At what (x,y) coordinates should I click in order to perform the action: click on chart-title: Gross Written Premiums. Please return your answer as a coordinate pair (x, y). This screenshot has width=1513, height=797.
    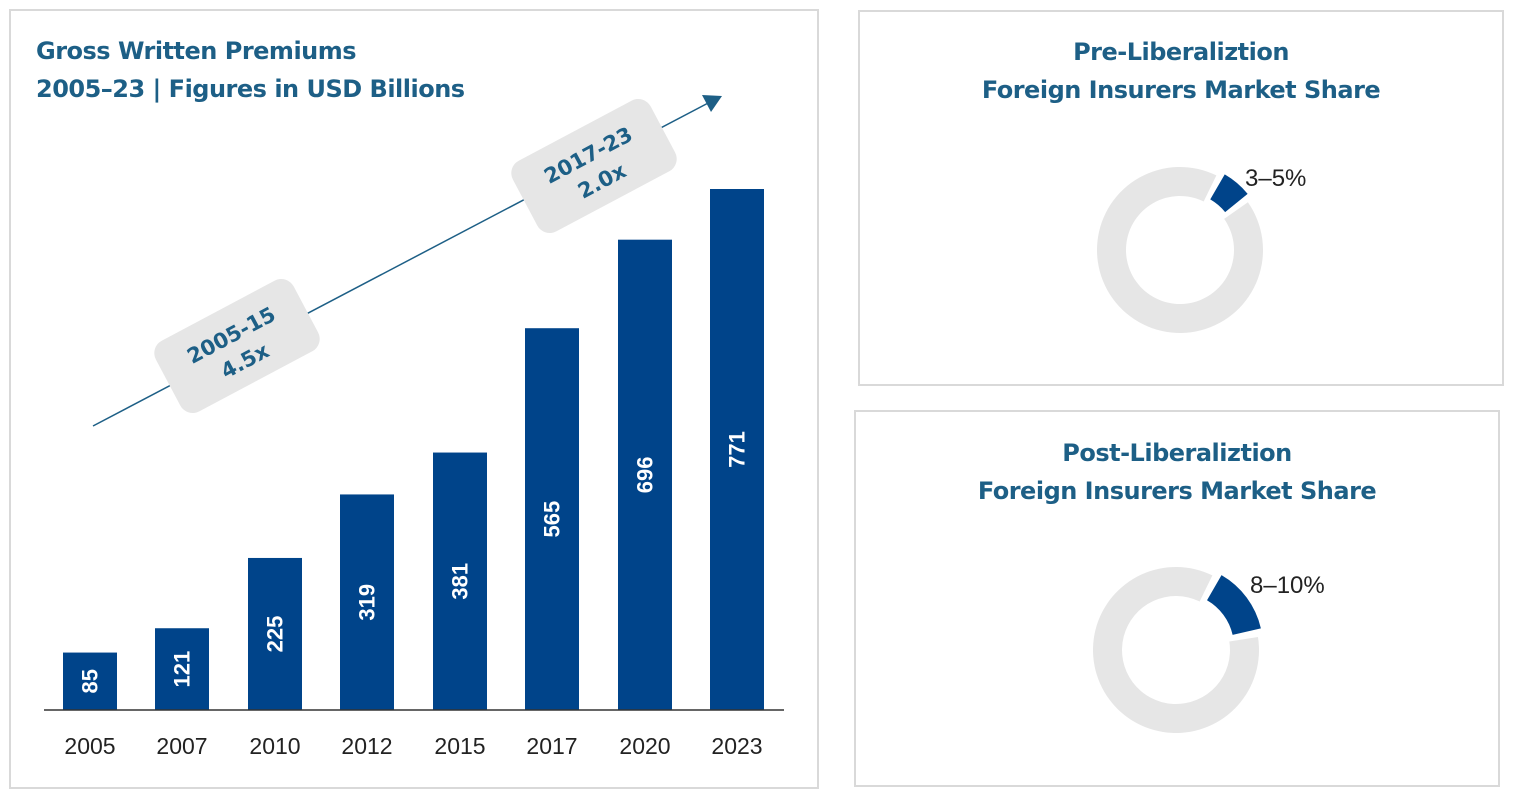
    Looking at the image, I should click on (196, 51).